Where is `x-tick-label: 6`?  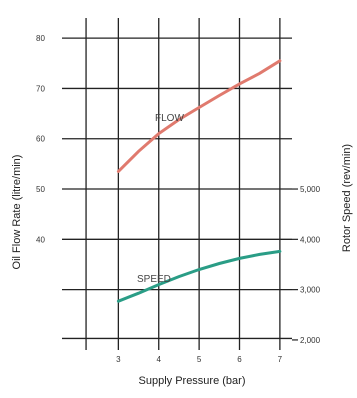 x-tick-label: 6 is located at coordinates (239, 359).